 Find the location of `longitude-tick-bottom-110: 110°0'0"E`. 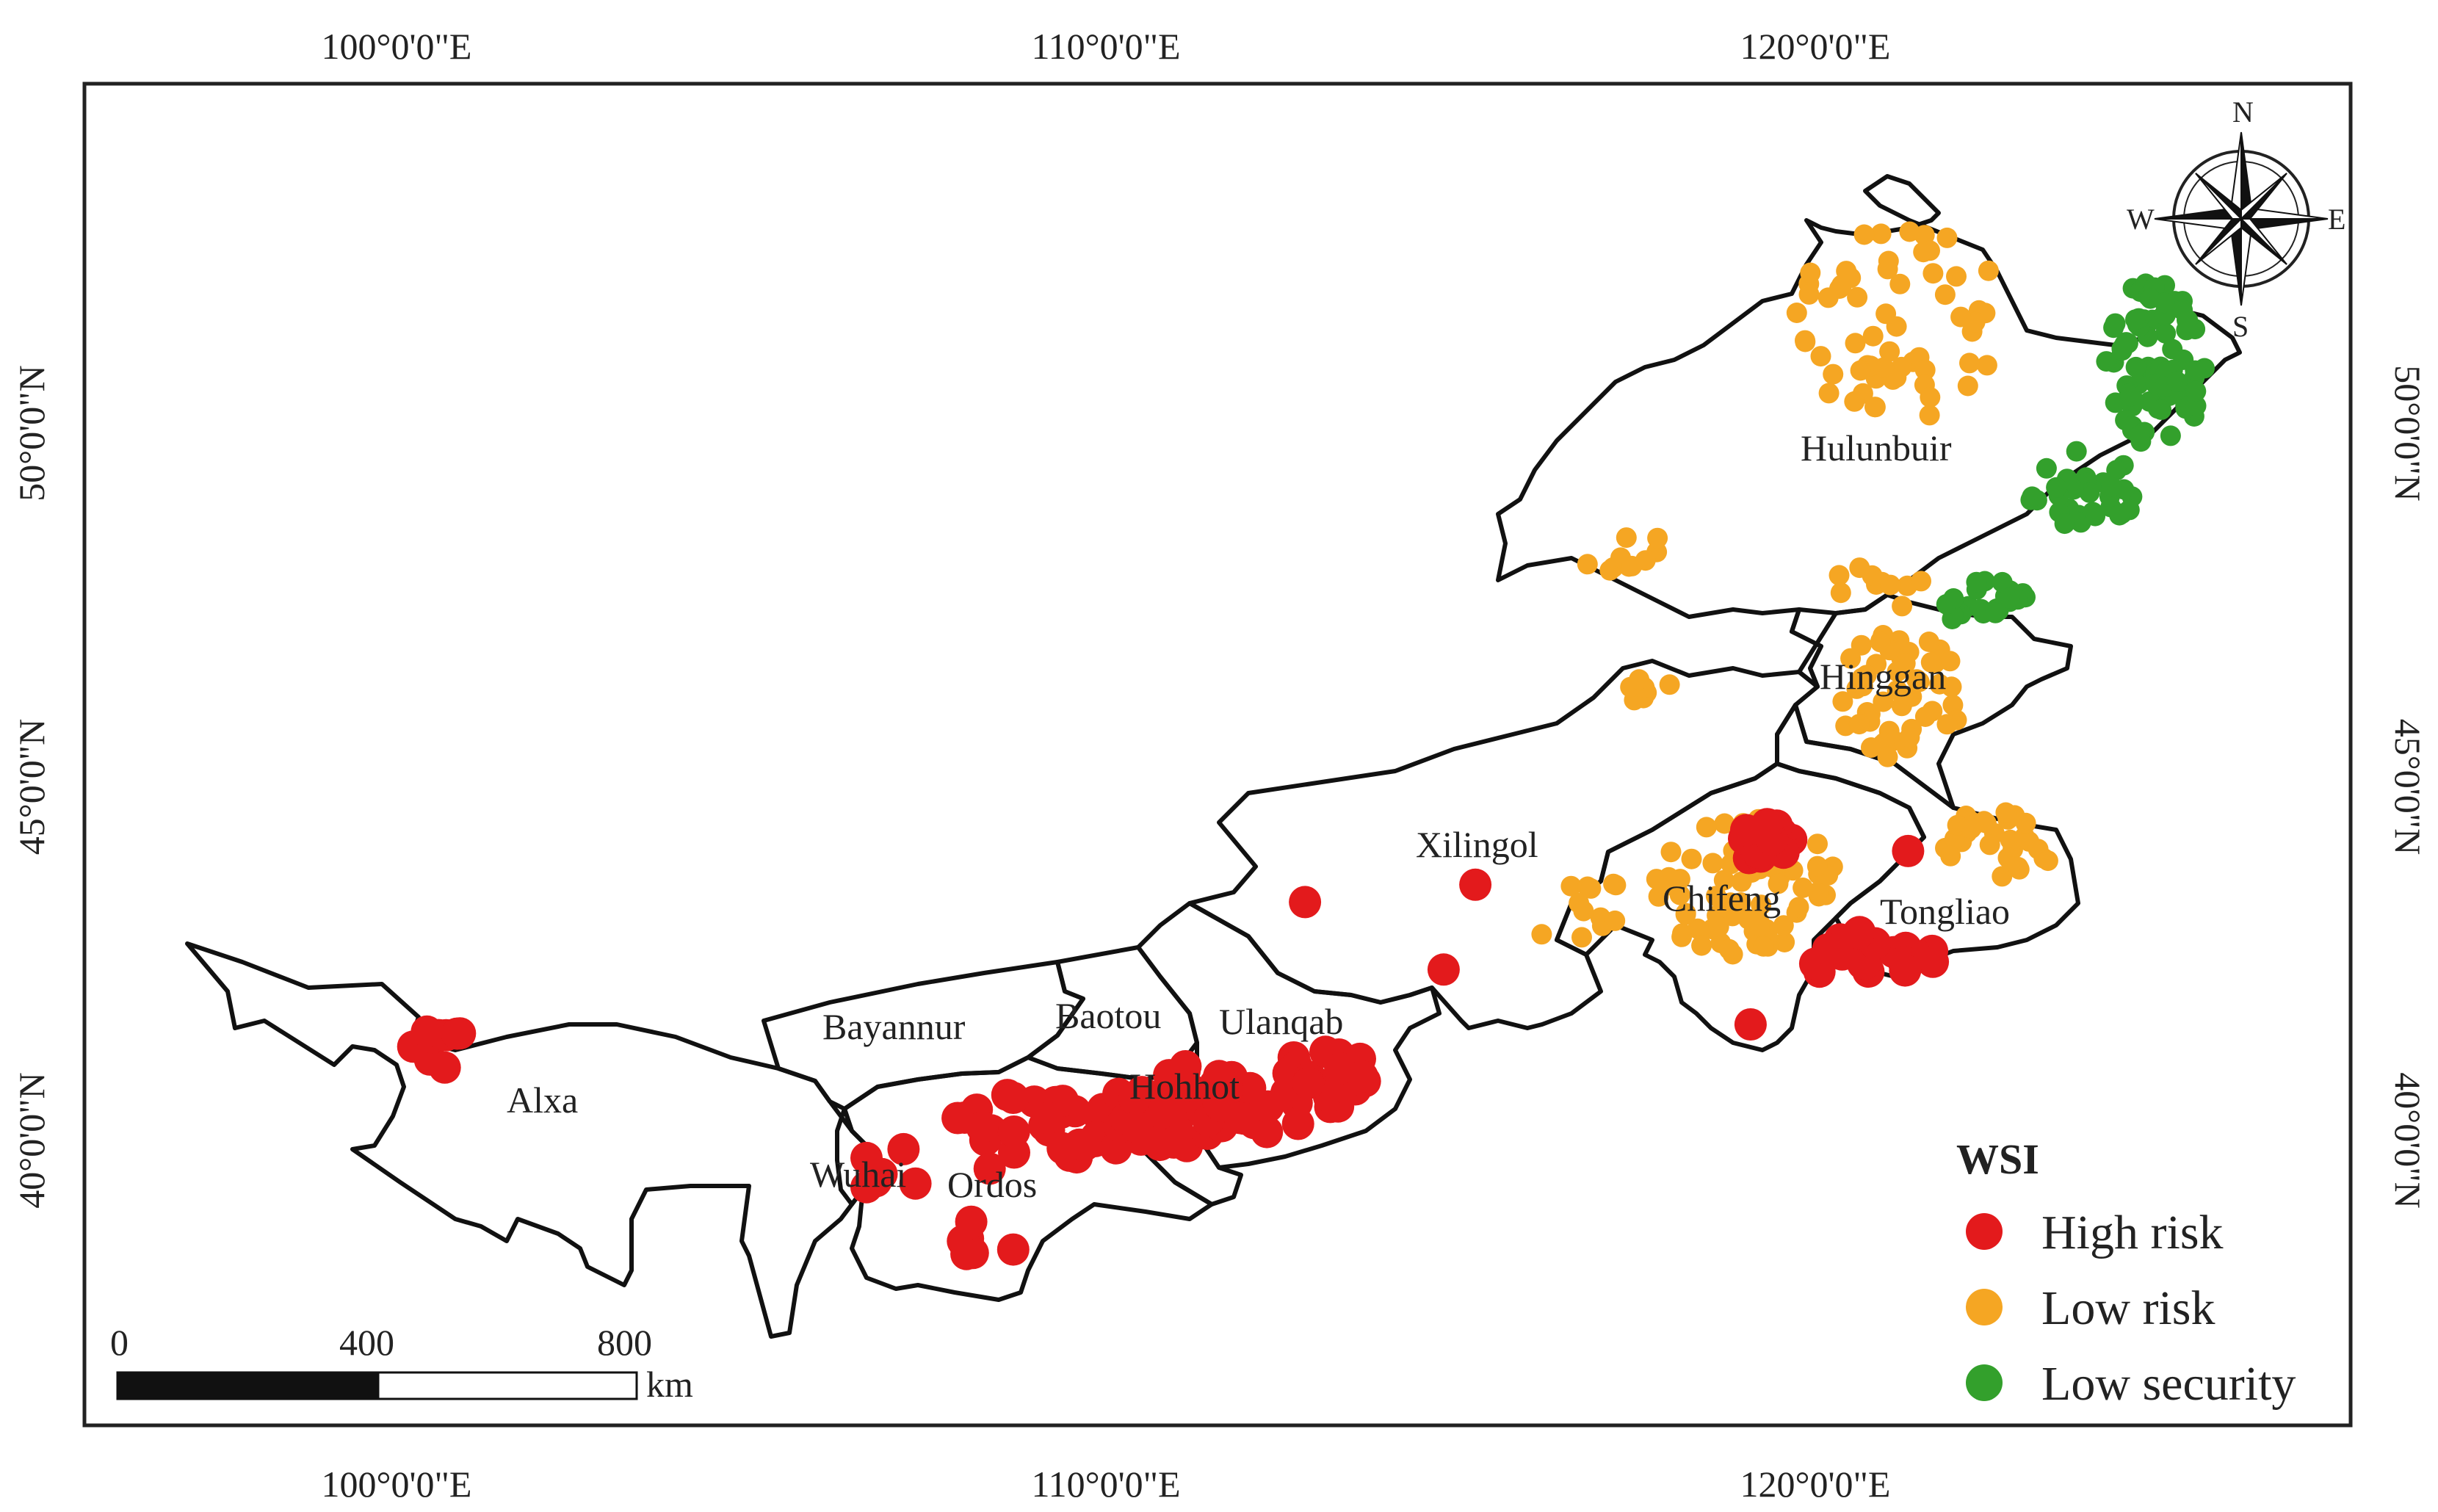

longitude-tick-bottom-110: 110°0'0"E is located at coordinates (1105, 1484).